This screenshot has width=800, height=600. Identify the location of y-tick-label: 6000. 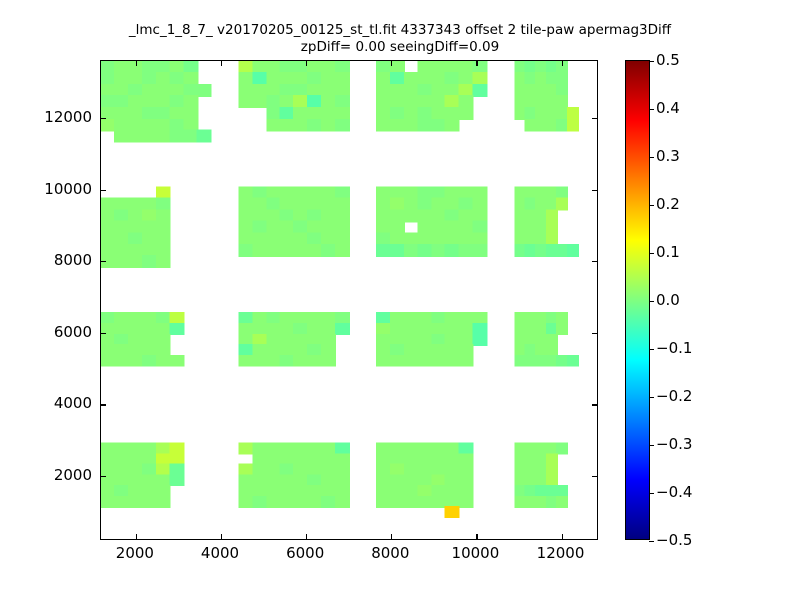
(72, 331).